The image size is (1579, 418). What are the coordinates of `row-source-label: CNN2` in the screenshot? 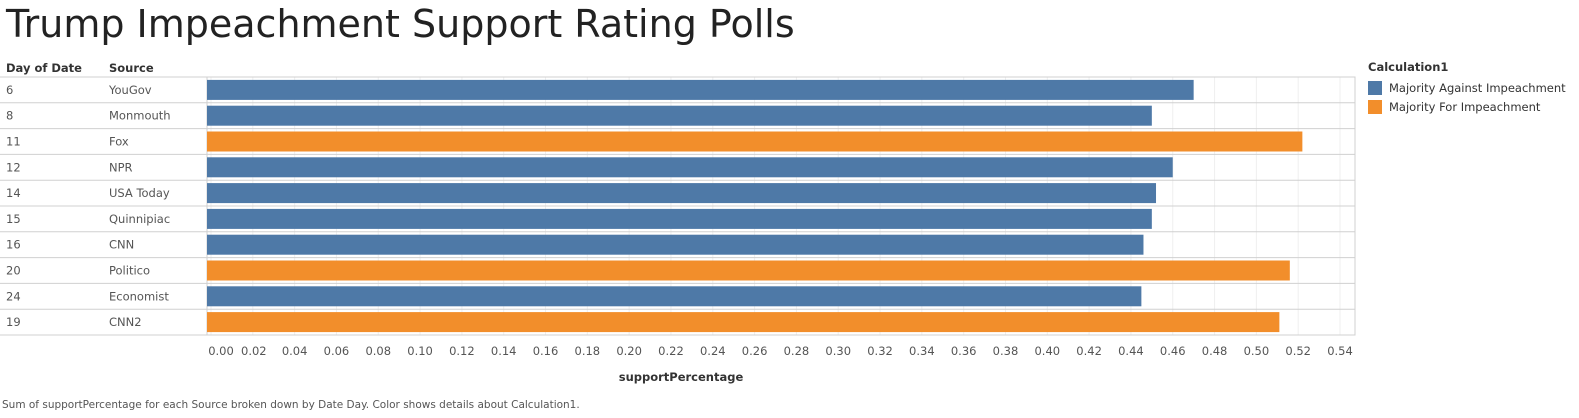 It's located at (125, 322).